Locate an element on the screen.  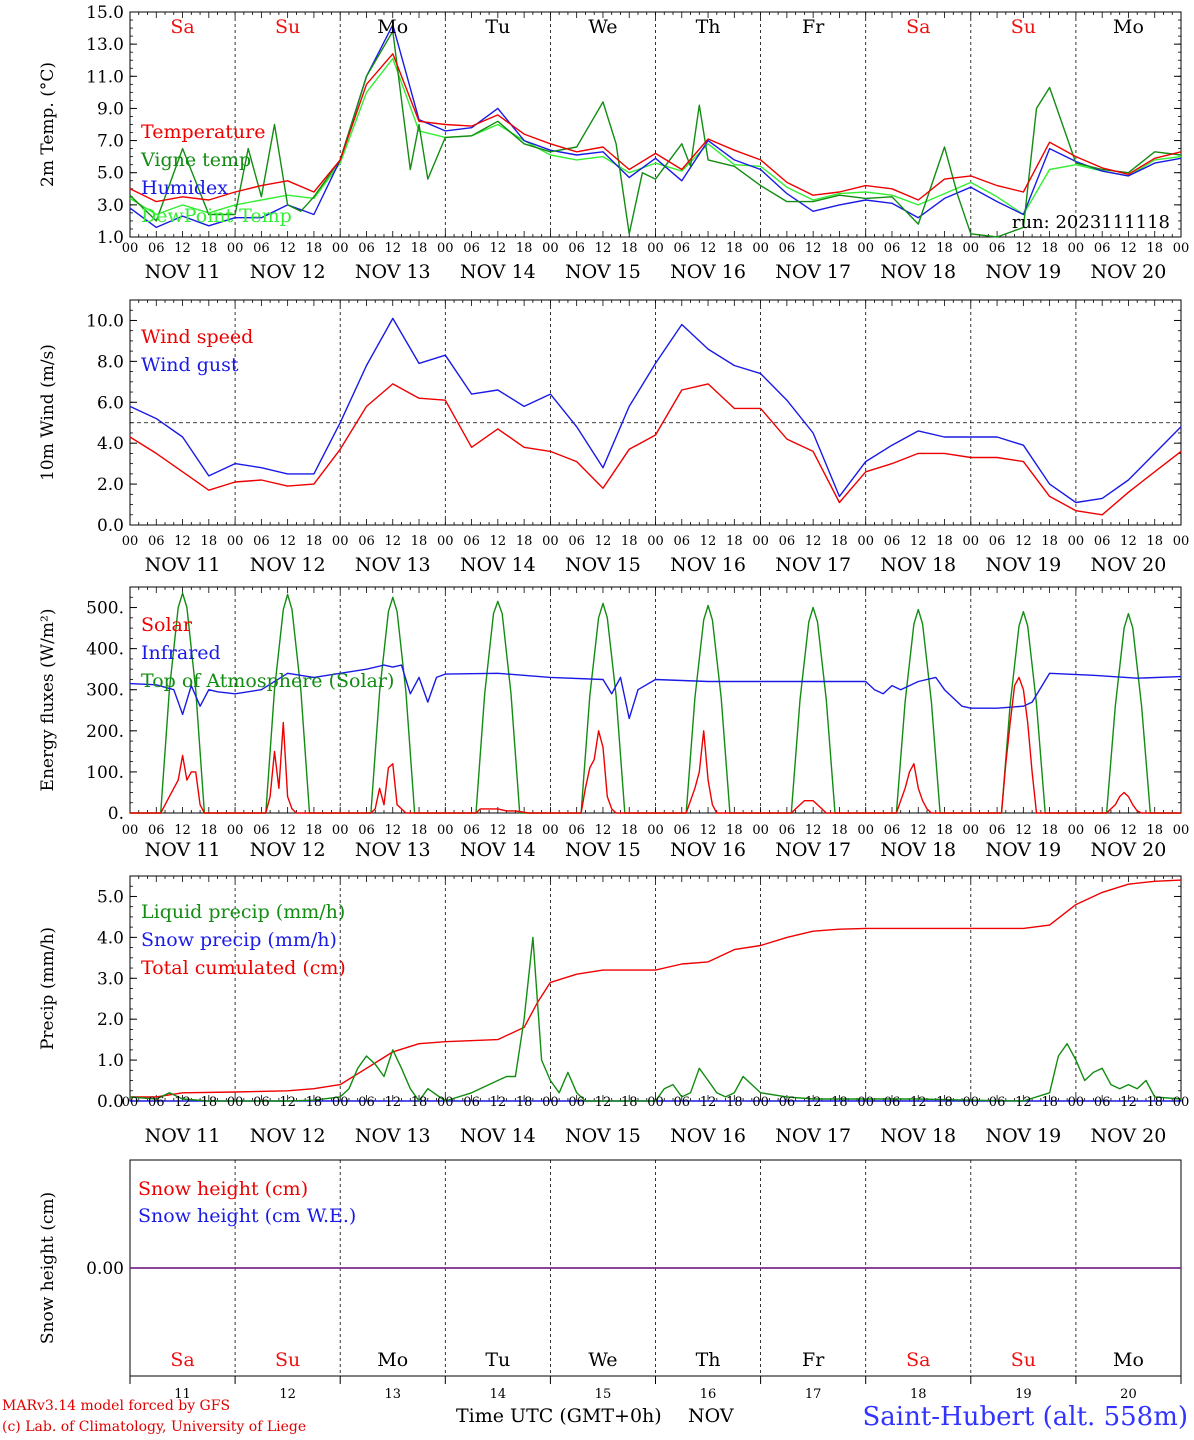
day-number-label: 20 is located at coordinates (1128, 1394).